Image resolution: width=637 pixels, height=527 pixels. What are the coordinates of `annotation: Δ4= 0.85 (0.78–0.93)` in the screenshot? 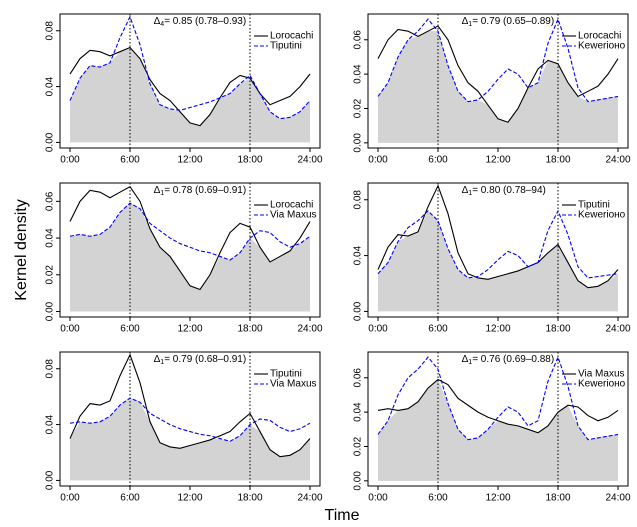 It's located at (200, 22).